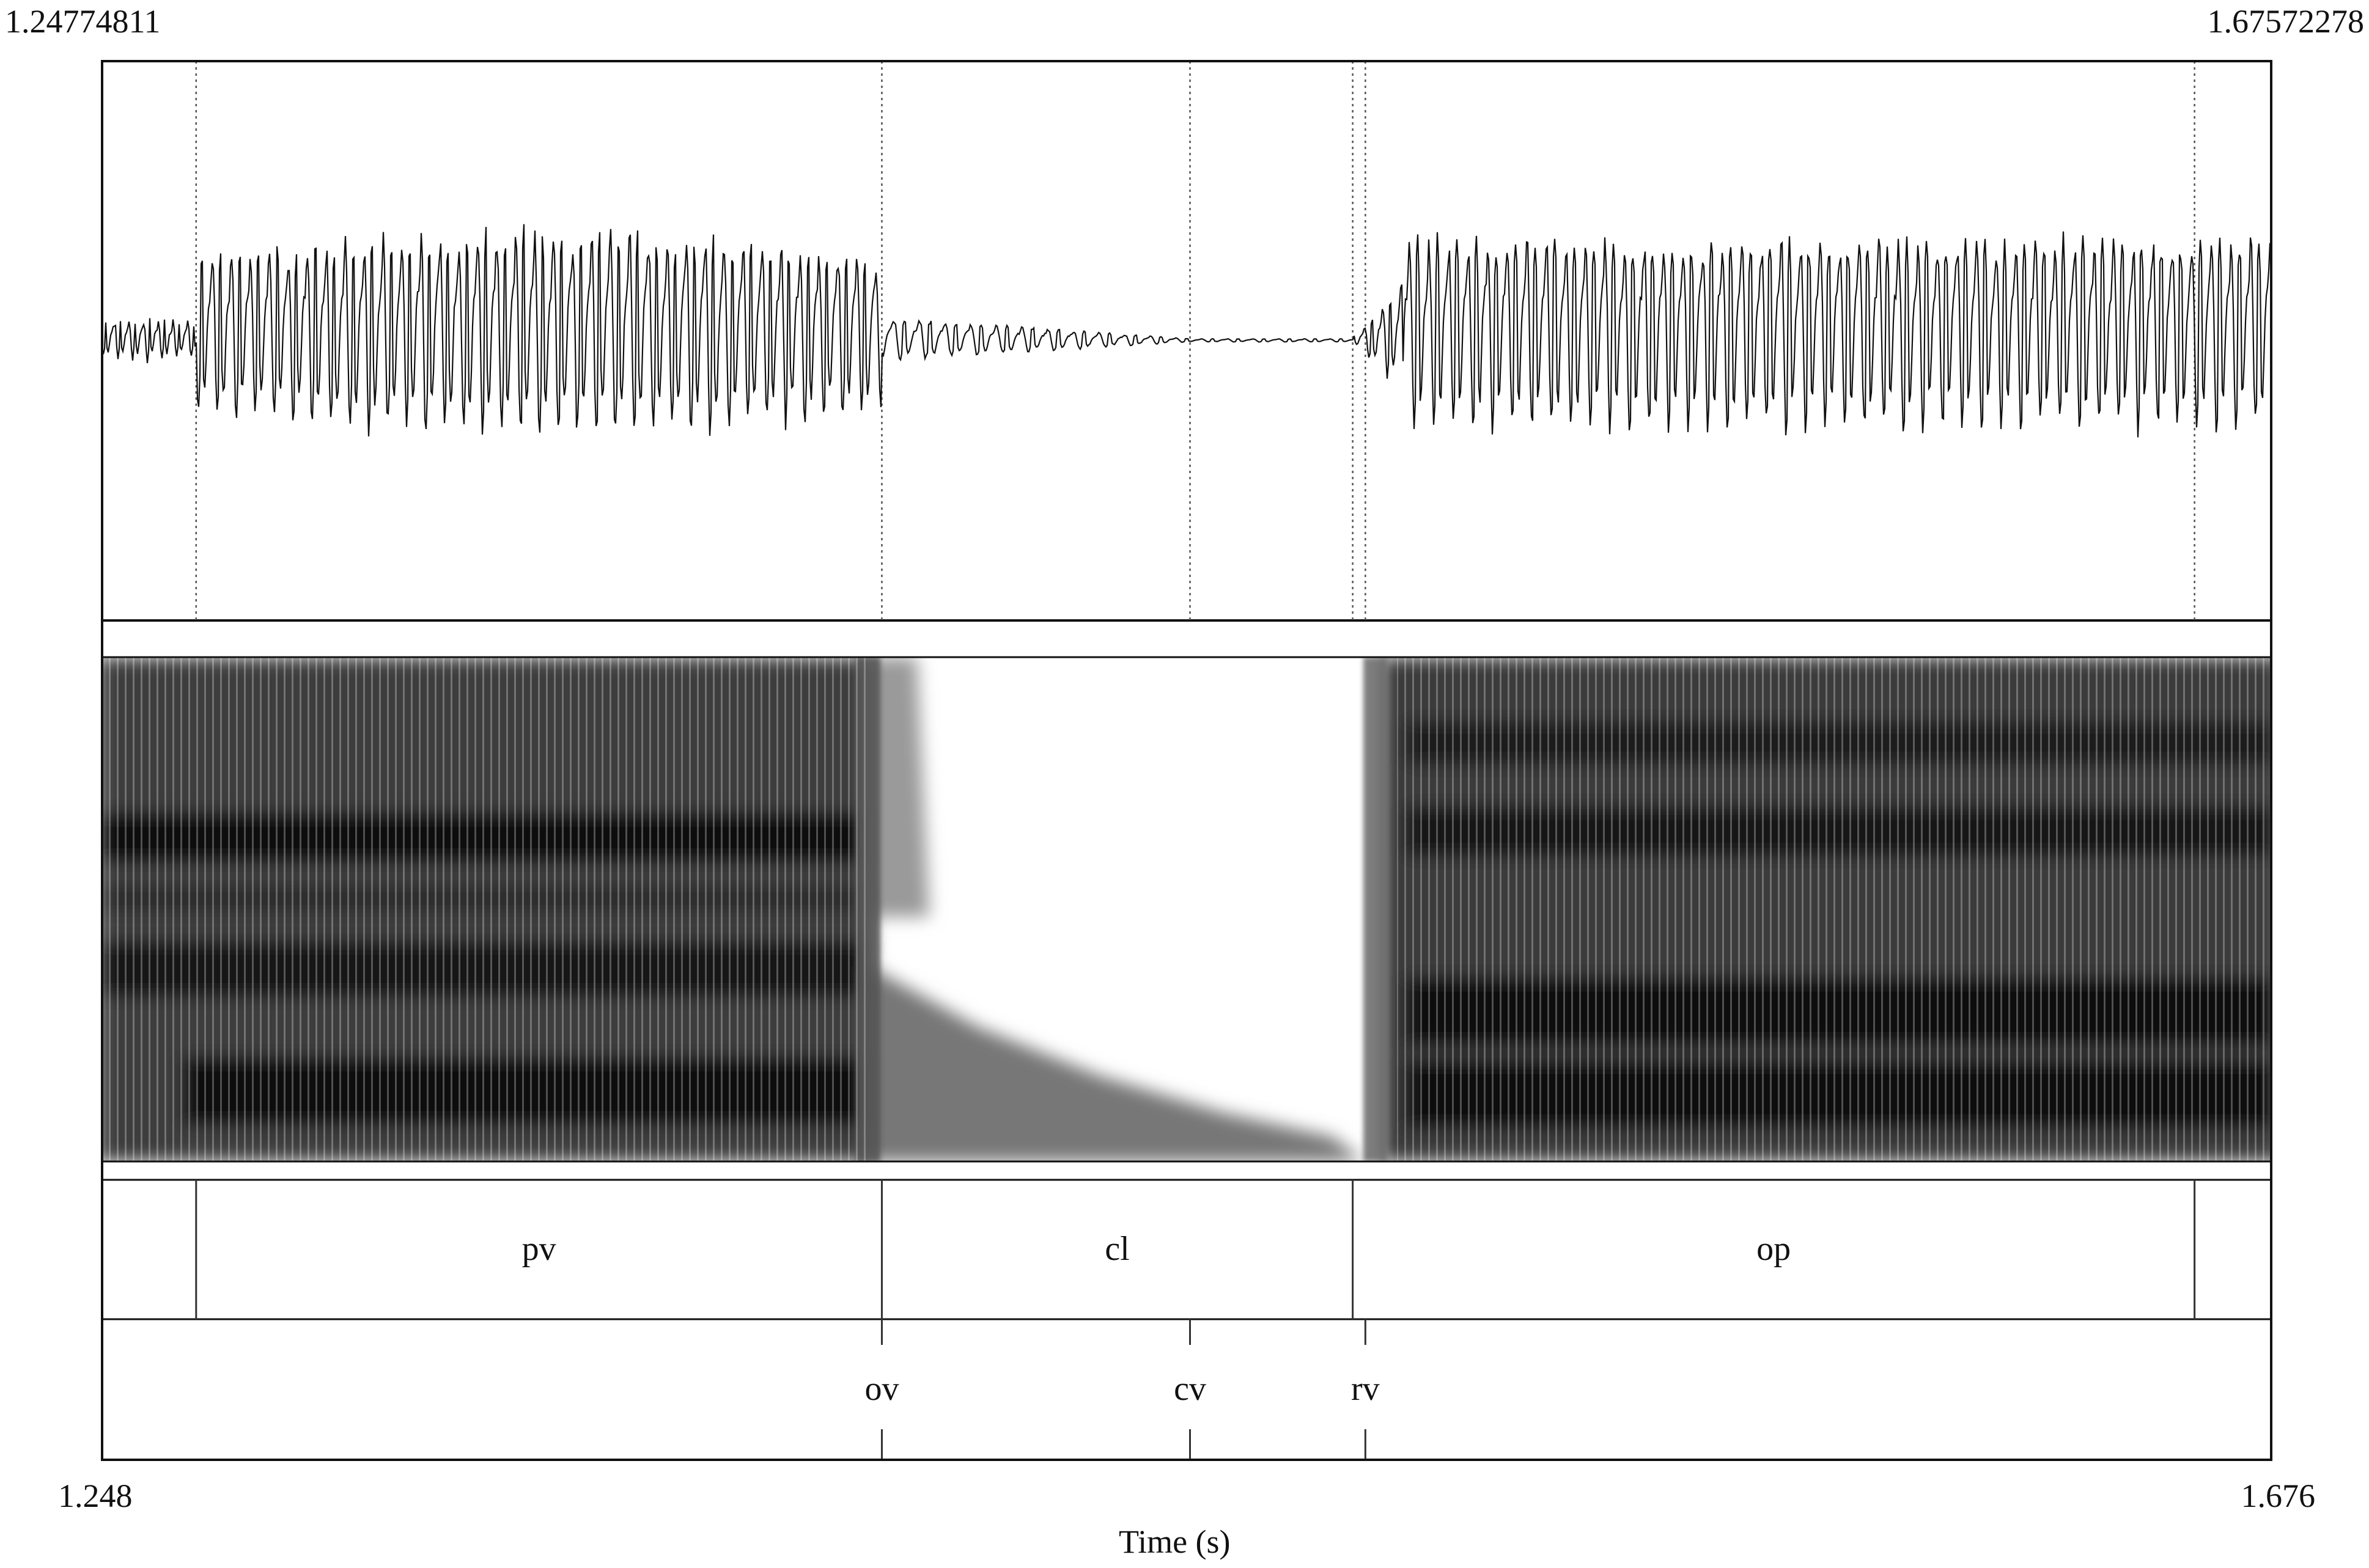 This screenshot has height=1568, width=2369. Describe the element at coordinates (95, 1496) in the screenshot. I see `axis-start-label: 1.248` at that location.